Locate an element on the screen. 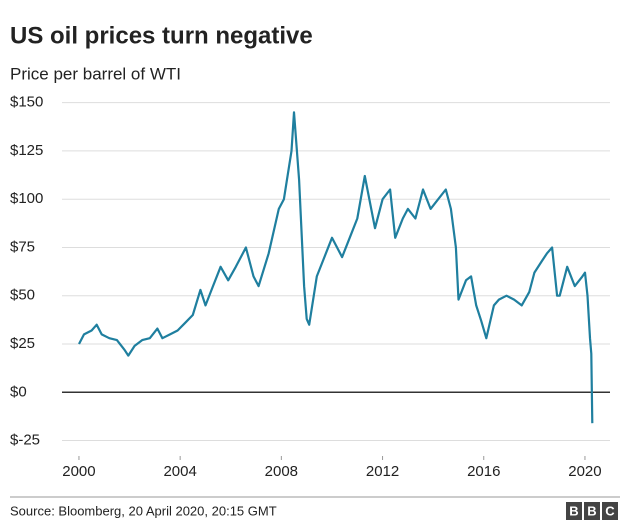 The width and height of the screenshot is (630, 532). logo: B B C is located at coordinates (592, 511).